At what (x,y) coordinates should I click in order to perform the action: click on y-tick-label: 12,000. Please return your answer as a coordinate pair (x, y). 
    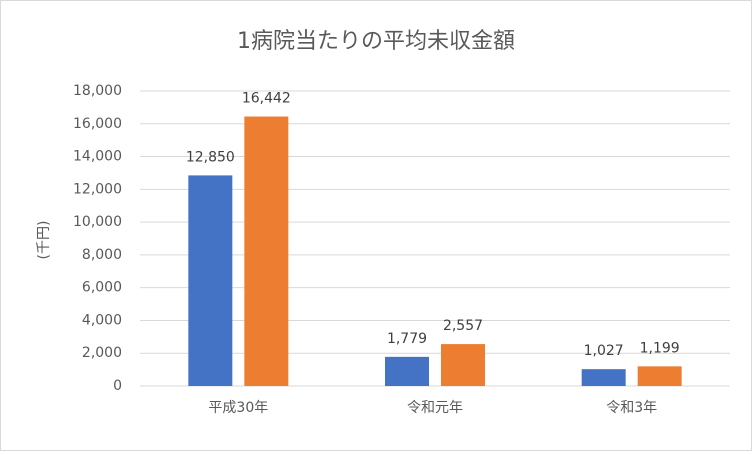
    Looking at the image, I should click on (97, 189).